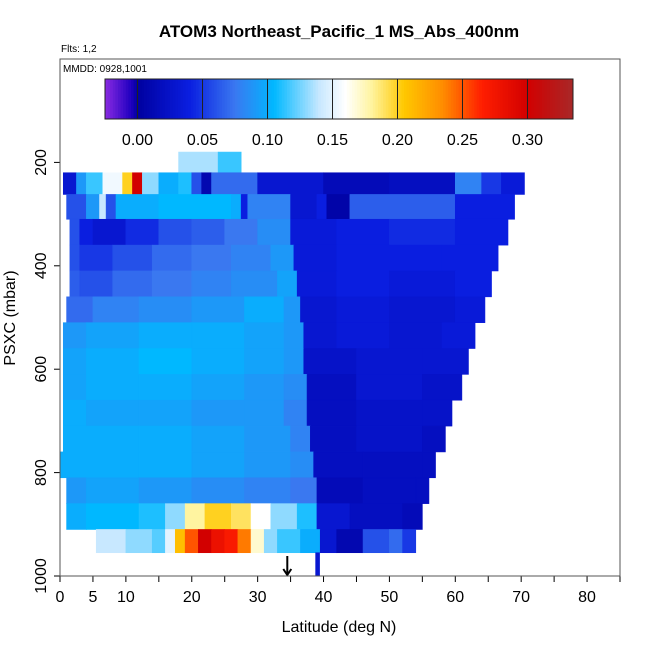  Describe the element at coordinates (287, 572) in the screenshot. I see `latitude-arrow-head` at that location.